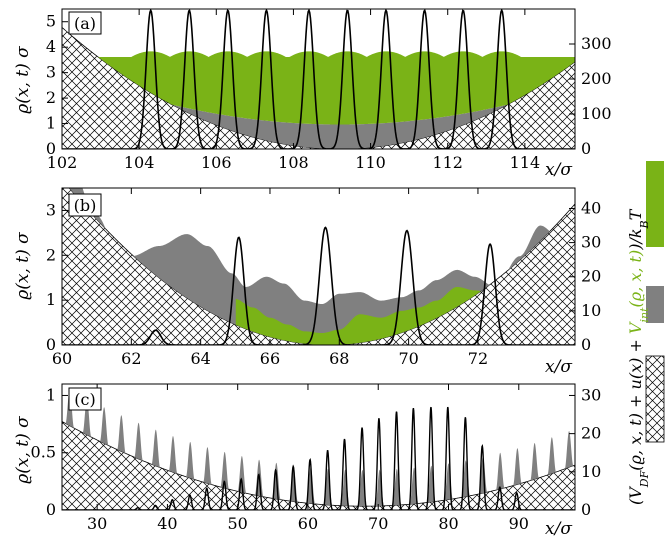  I want to click on x-tick-label: 114, so click(525, 162).